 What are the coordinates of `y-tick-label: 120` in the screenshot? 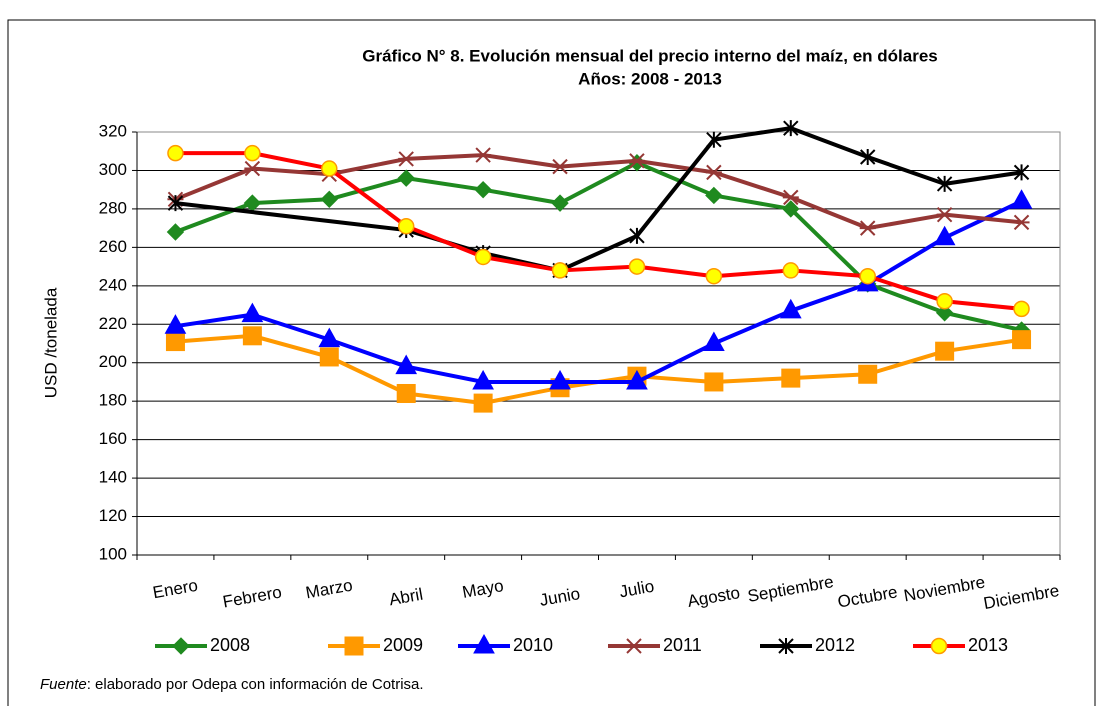 It's located at (113, 515).